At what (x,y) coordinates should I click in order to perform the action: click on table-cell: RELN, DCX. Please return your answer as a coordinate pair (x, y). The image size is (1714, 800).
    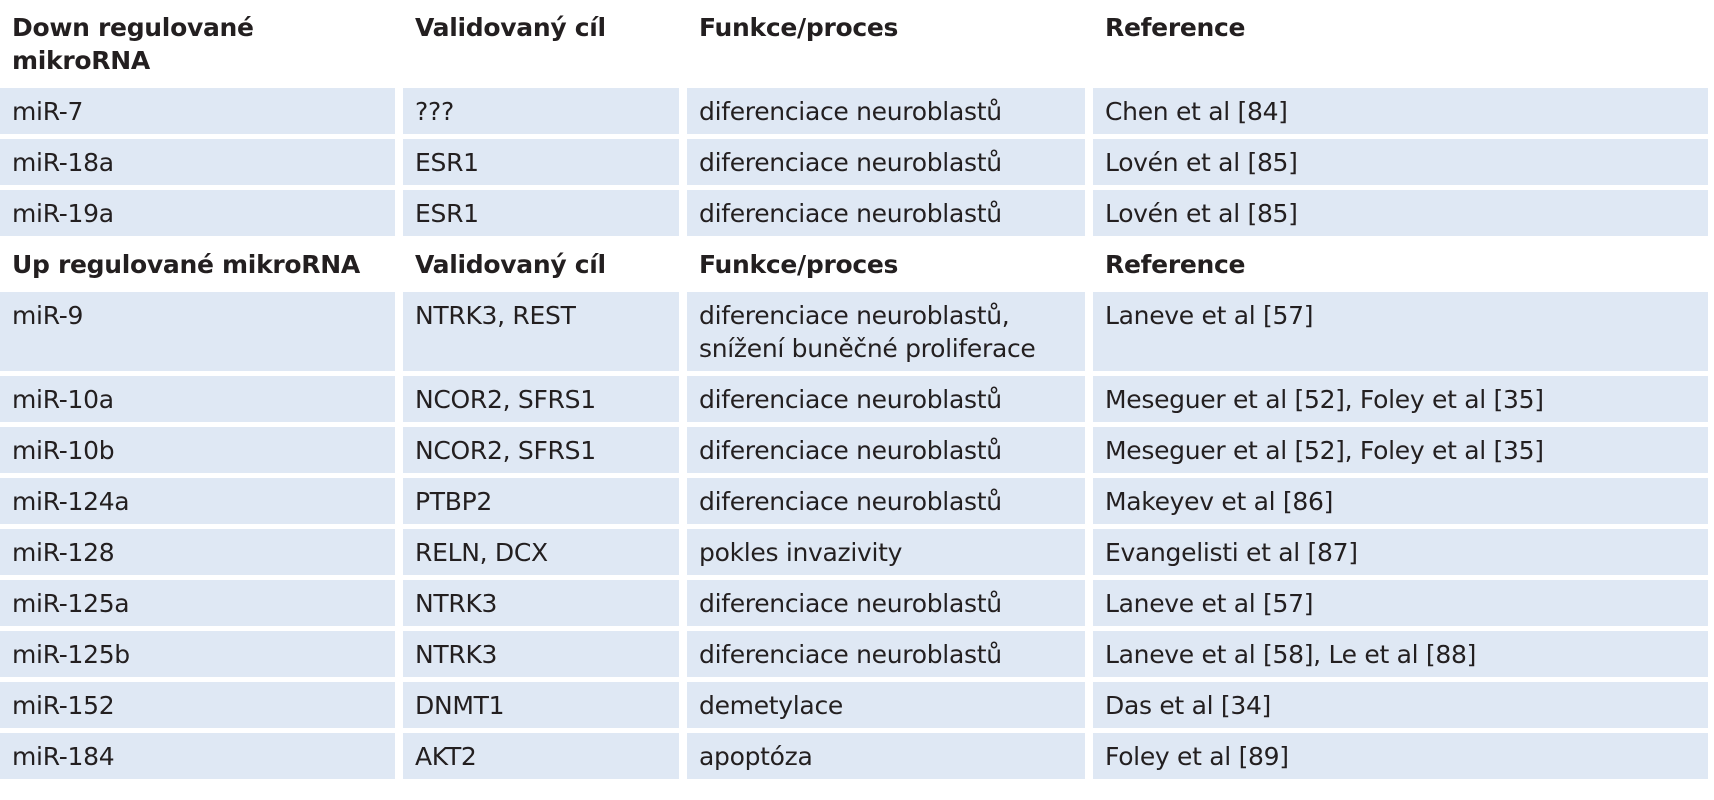
    Looking at the image, I should click on (541, 552).